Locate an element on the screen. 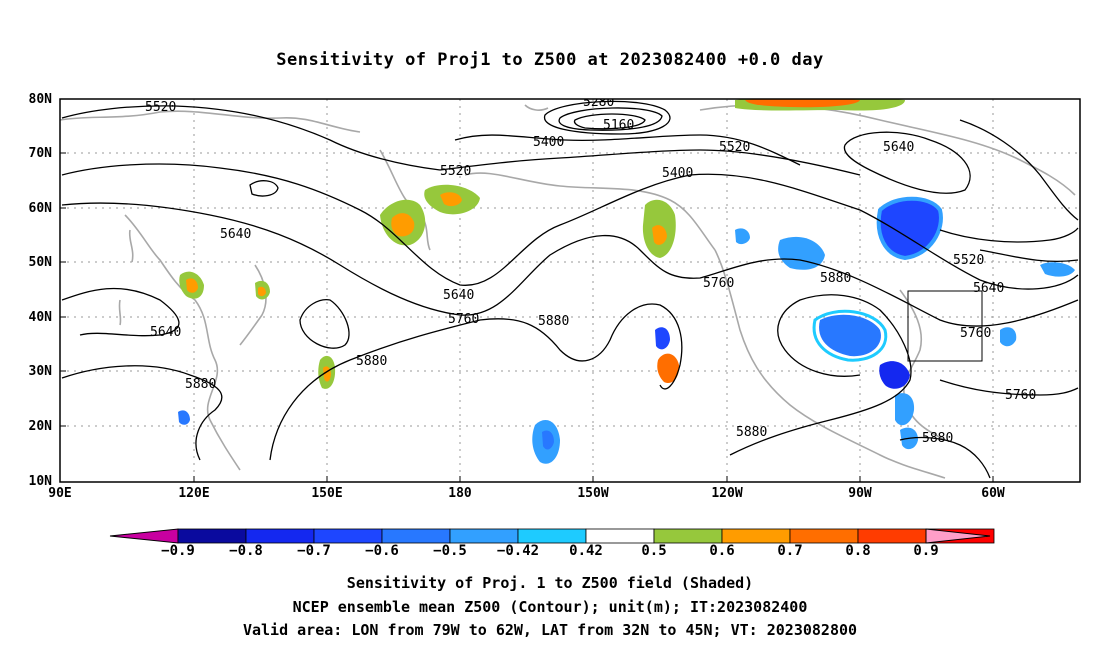  colorbar-under-triangle is located at coordinates (144, 536).